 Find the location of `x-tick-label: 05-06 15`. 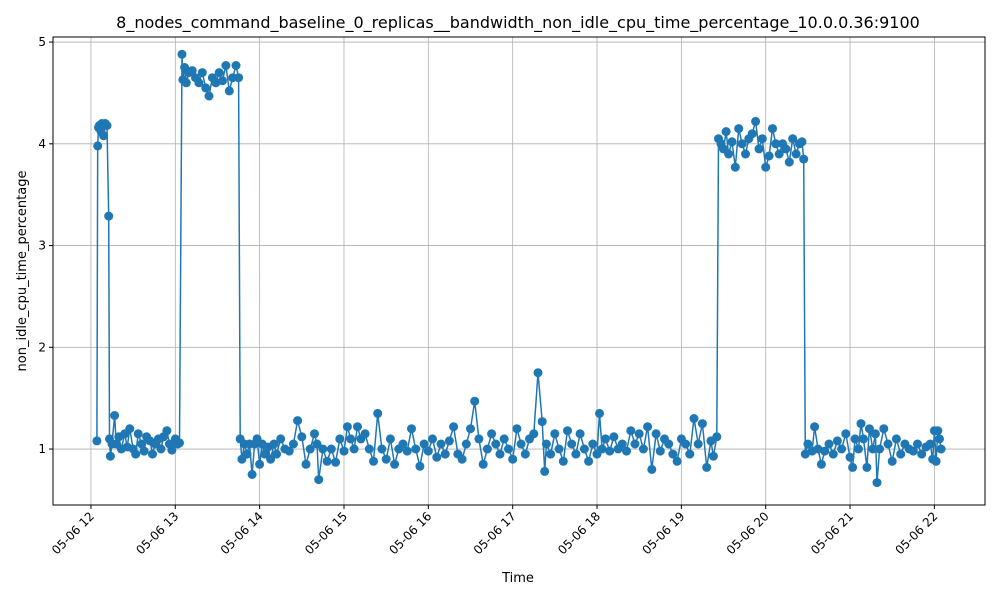

x-tick-label: 05-06 15 is located at coordinates (326, 533).